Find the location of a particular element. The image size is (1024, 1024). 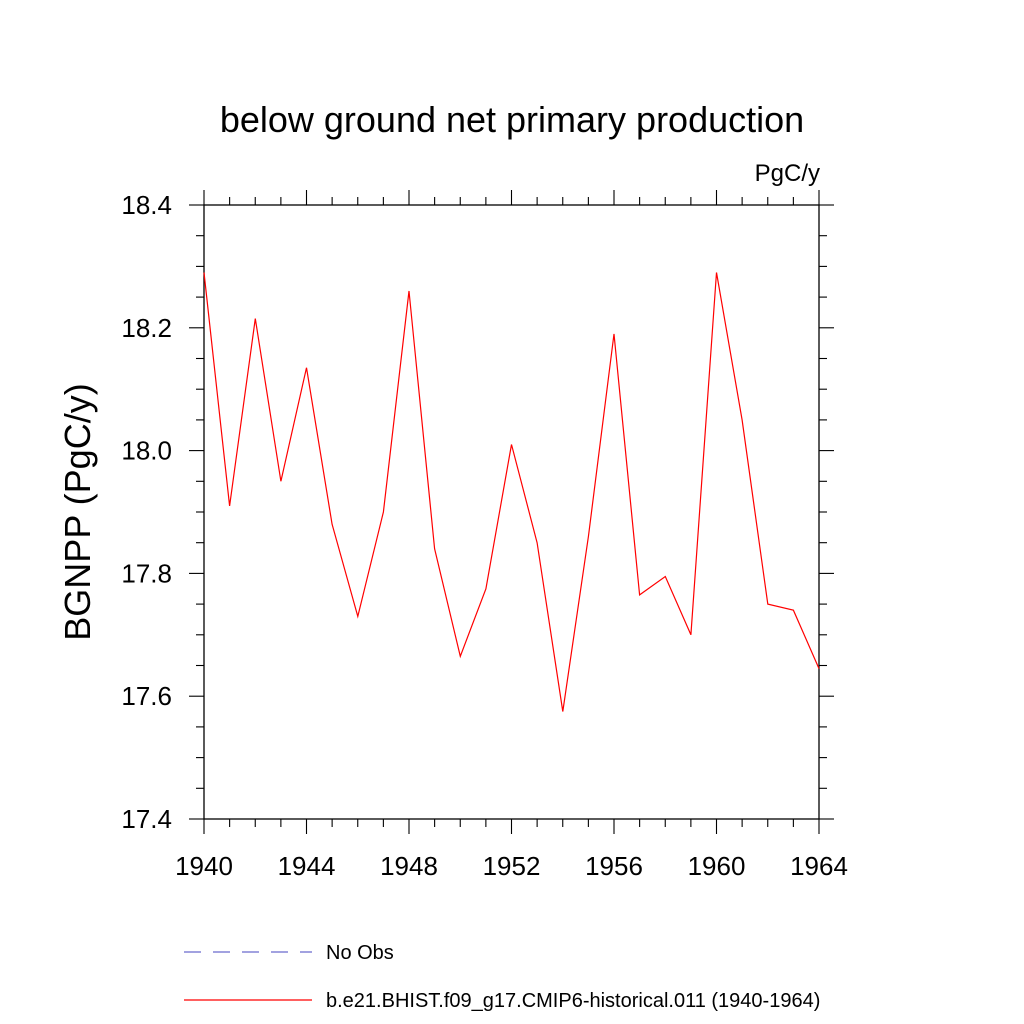

x-tick-label: 1964 is located at coordinates (819, 866).